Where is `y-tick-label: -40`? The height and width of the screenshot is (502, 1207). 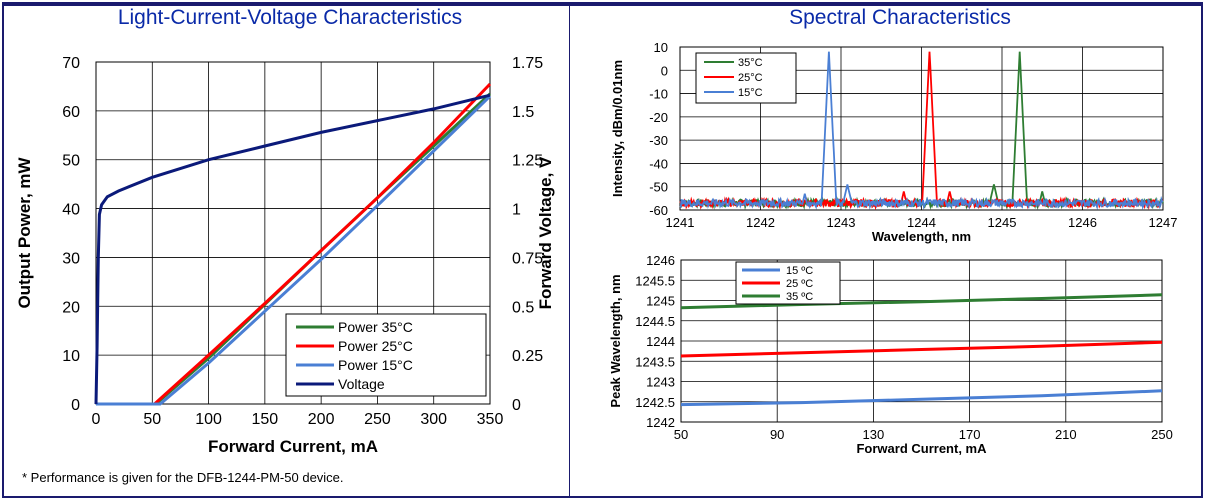
y-tick-label: -40 is located at coordinates (658, 163).